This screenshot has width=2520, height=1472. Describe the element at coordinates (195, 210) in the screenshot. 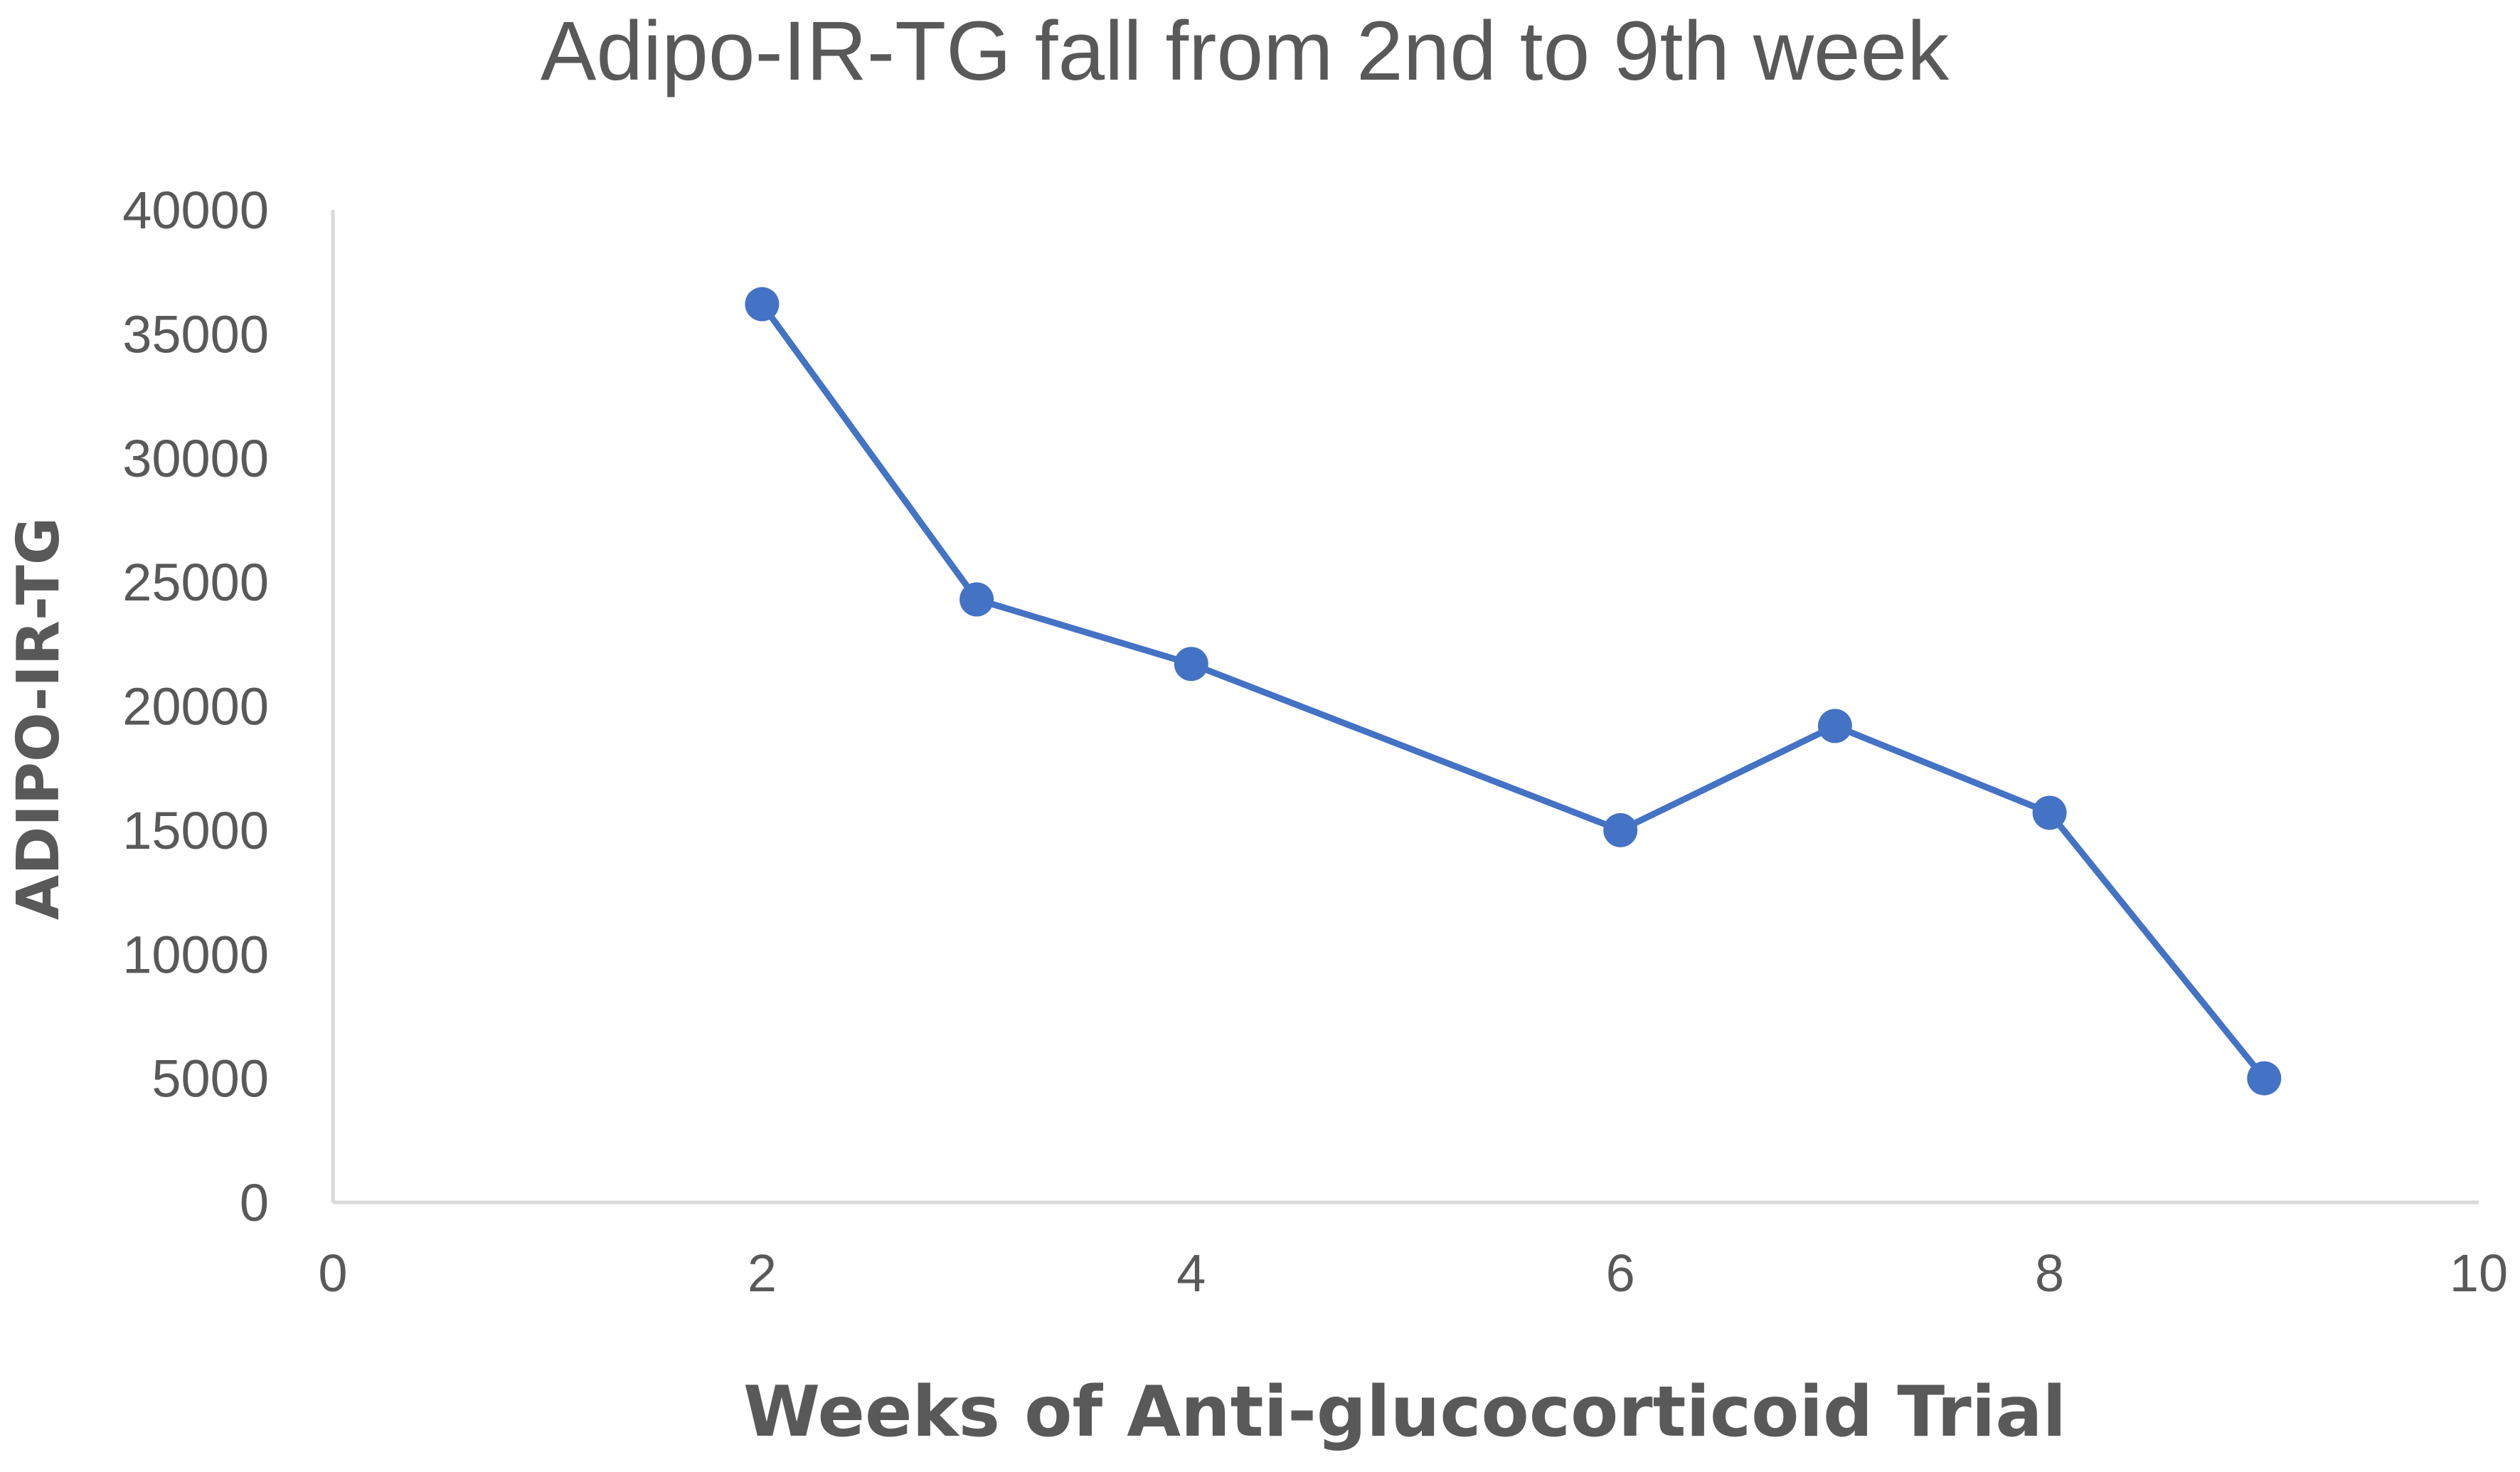

I see `y-tick-label: 40000` at that location.